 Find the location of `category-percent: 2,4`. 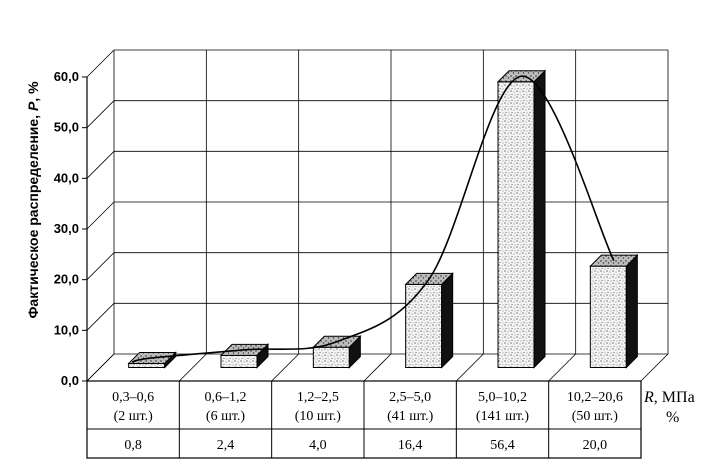

category-percent: 2,4 is located at coordinates (226, 445).